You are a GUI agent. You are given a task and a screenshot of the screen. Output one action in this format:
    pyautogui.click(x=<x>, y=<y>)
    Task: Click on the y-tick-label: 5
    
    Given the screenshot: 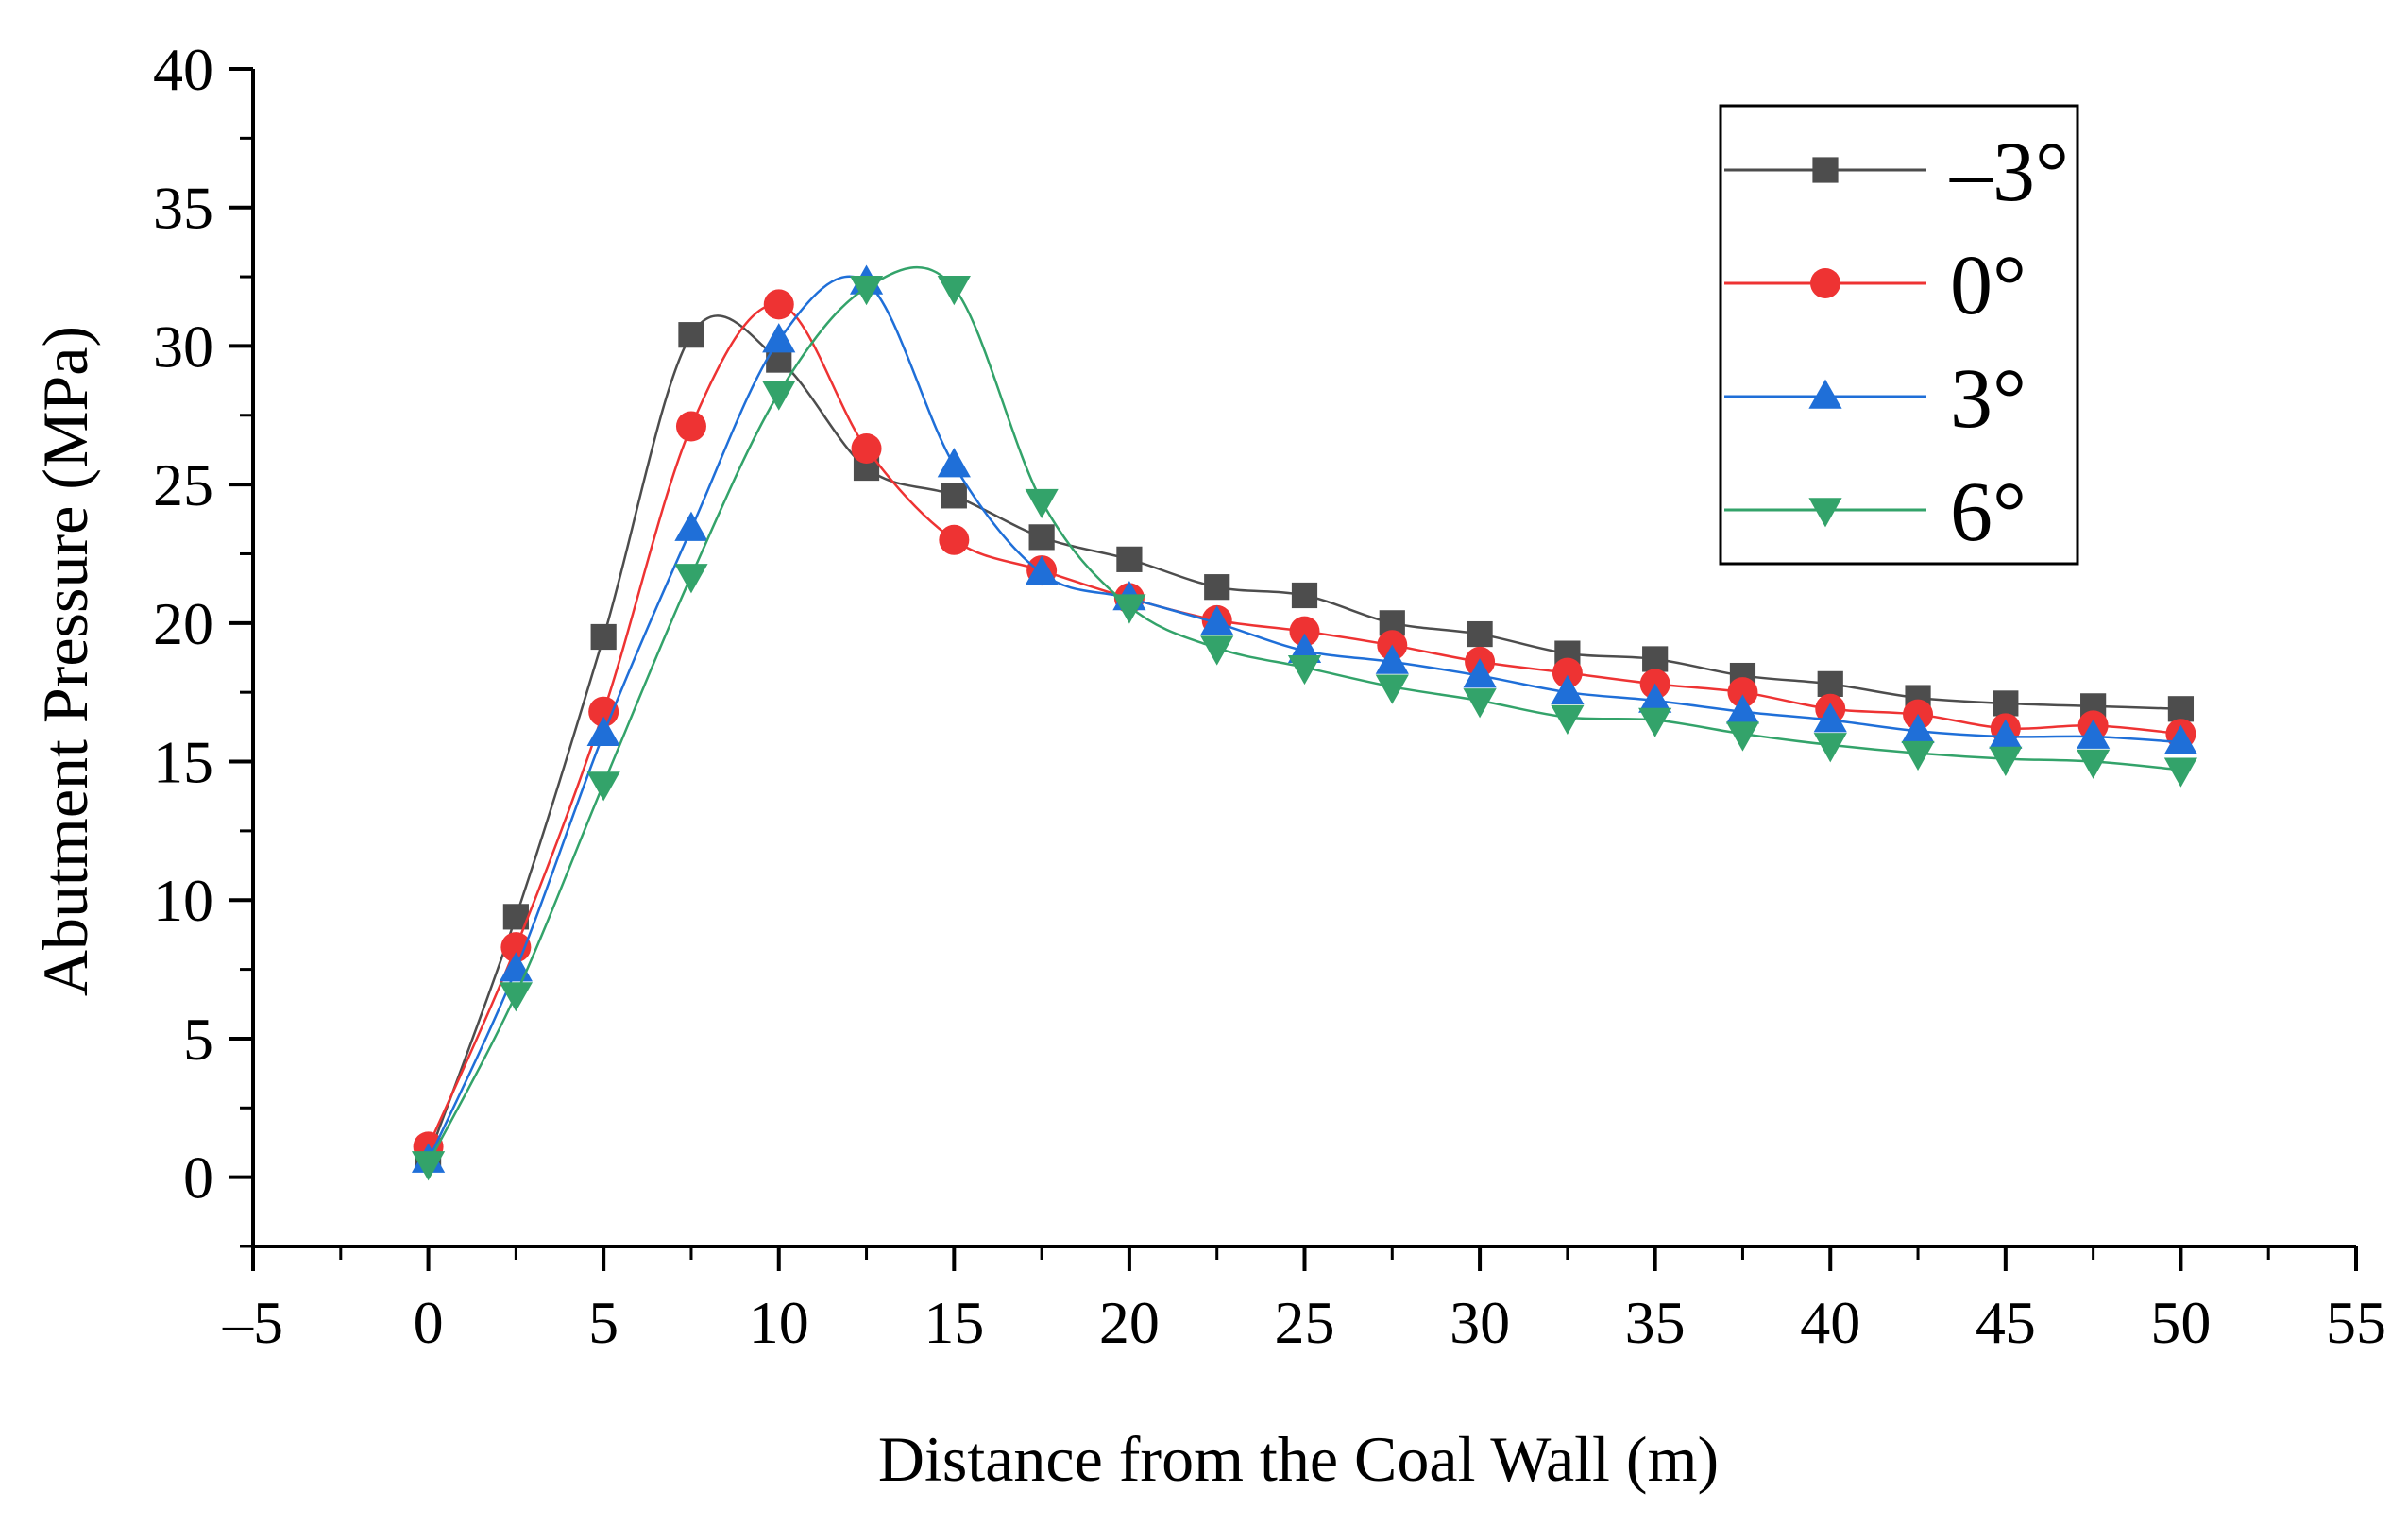 What is the action you would take?
    pyautogui.click(x=198, y=1039)
    